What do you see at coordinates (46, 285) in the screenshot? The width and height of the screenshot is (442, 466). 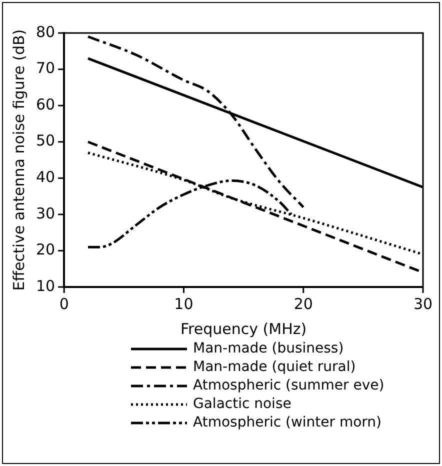 I see `y-tick-label: 10` at bounding box center [46, 285].